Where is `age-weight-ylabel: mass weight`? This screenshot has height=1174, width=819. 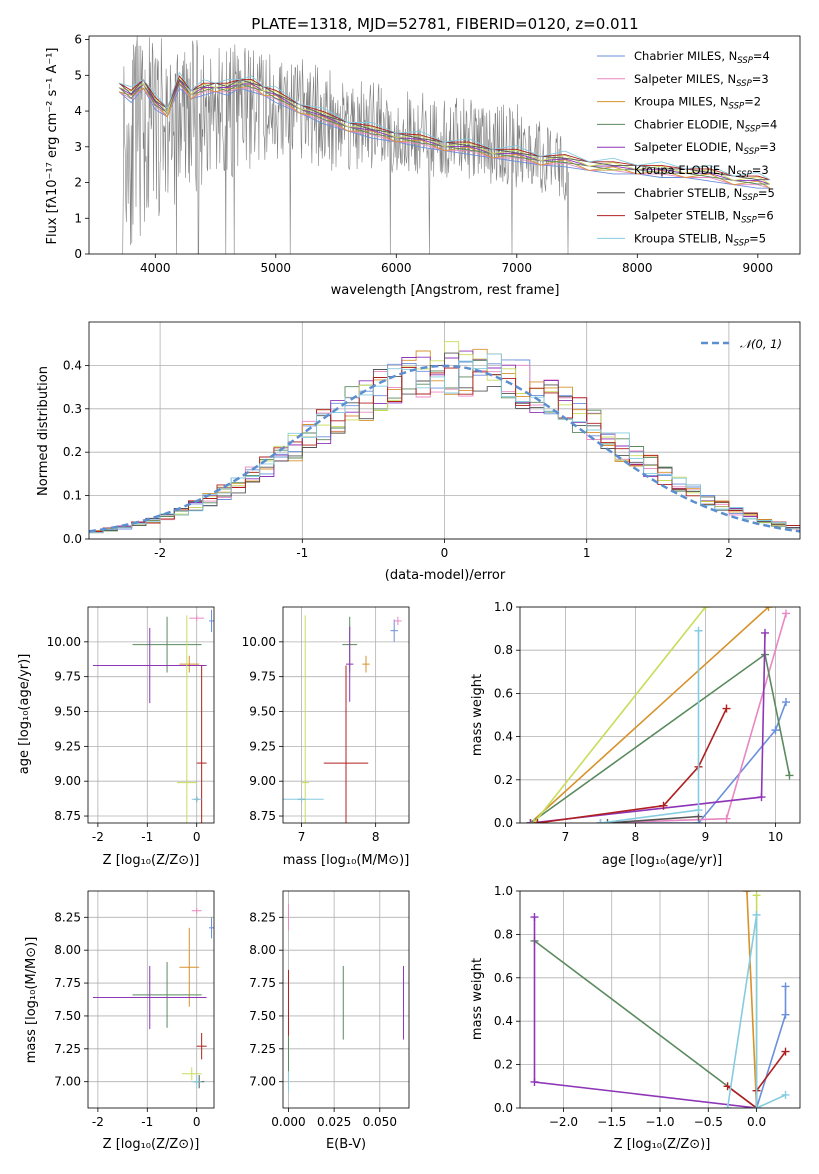 age-weight-ylabel: mass weight is located at coordinates (477, 715).